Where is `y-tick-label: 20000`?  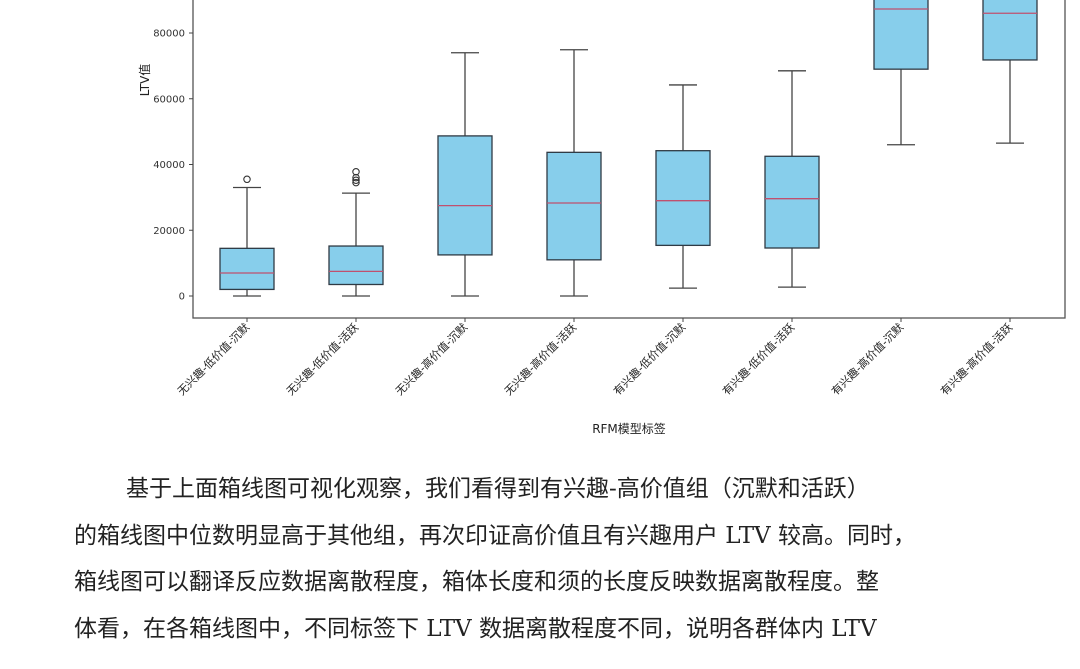 y-tick-label: 20000 is located at coordinates (169, 231).